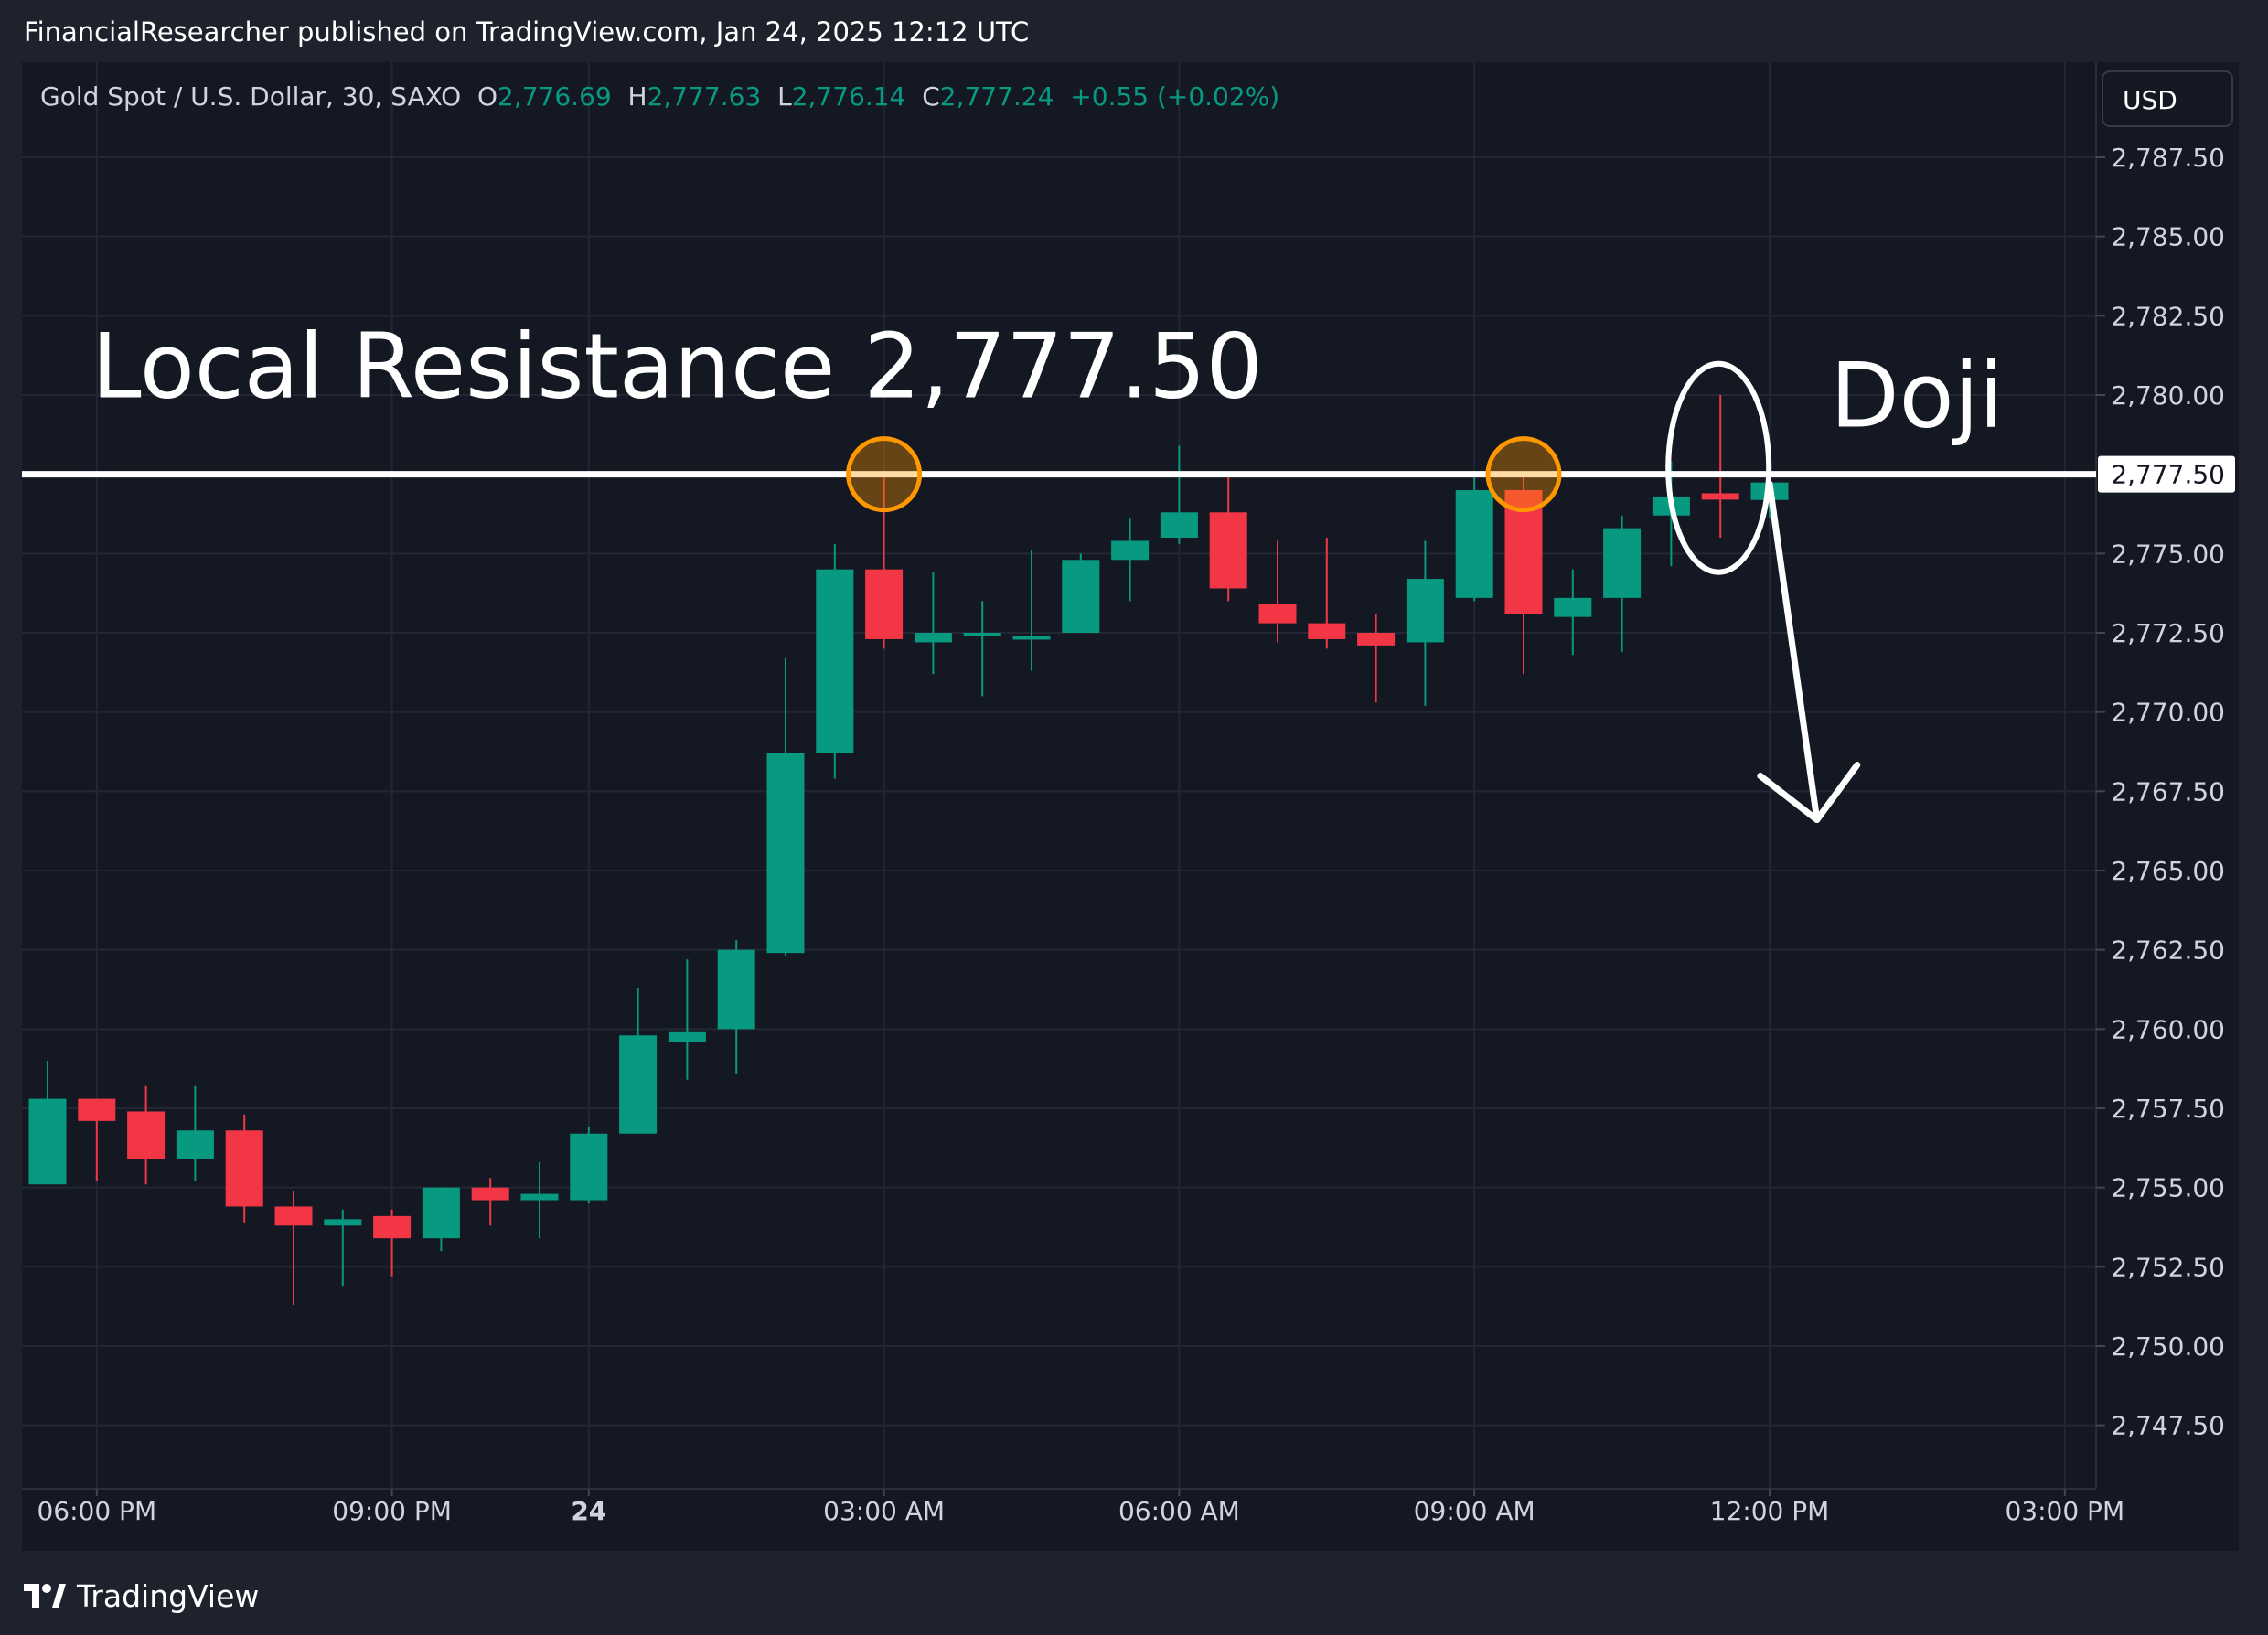  I want to click on resistance-price-label: 2,777.50, so click(2168, 475).